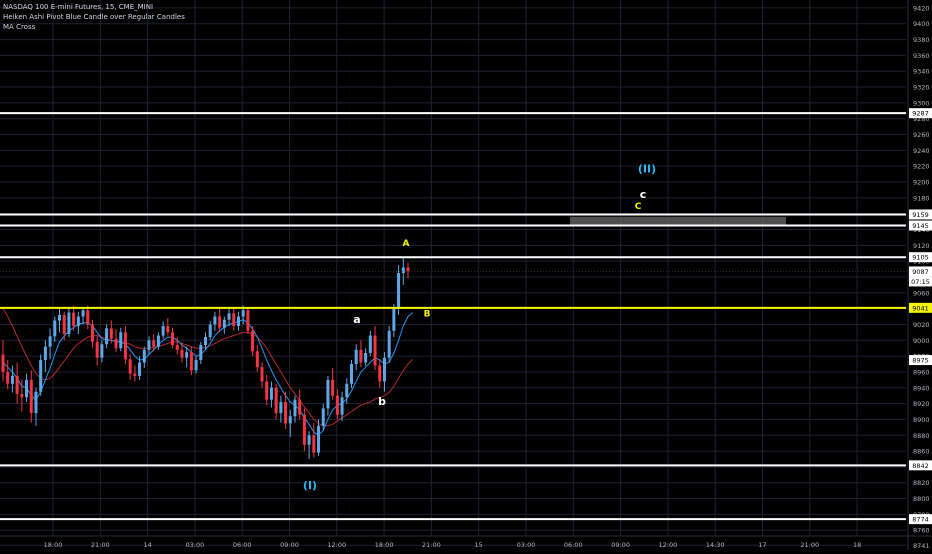 The width and height of the screenshot is (932, 554). What do you see at coordinates (310, 485) in the screenshot?
I see `wave-label: (I)` at bounding box center [310, 485].